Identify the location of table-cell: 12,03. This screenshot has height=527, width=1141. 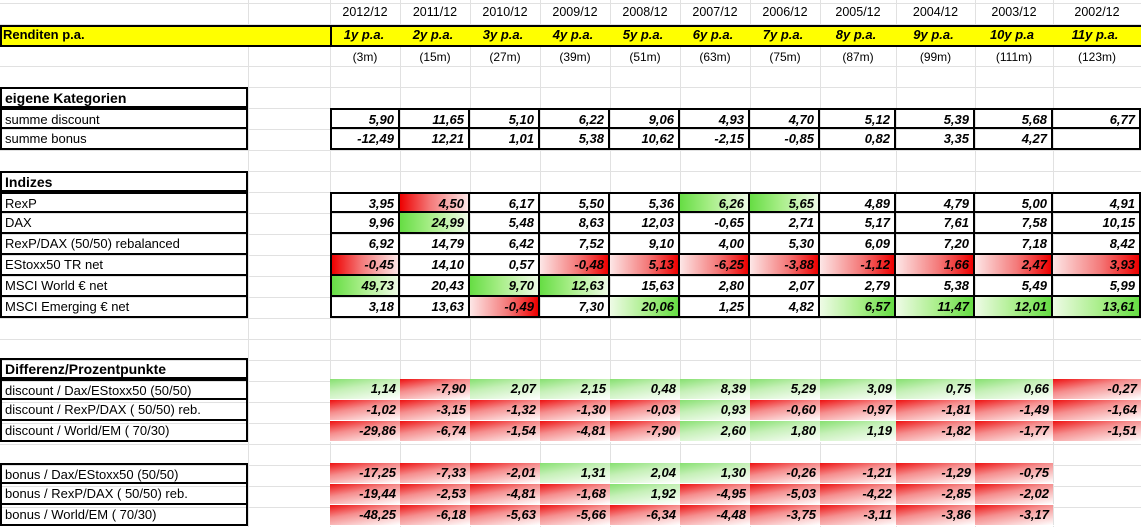
(645, 223).